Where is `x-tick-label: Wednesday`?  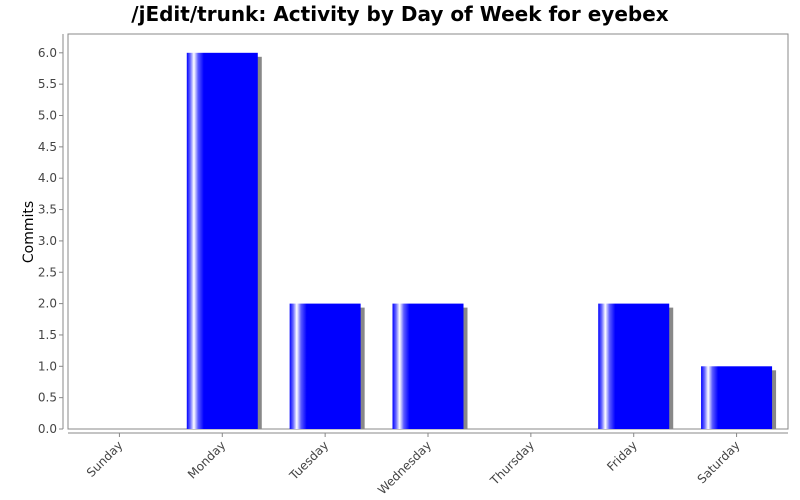
x-tick-label: Wednesday is located at coordinates (404, 467).